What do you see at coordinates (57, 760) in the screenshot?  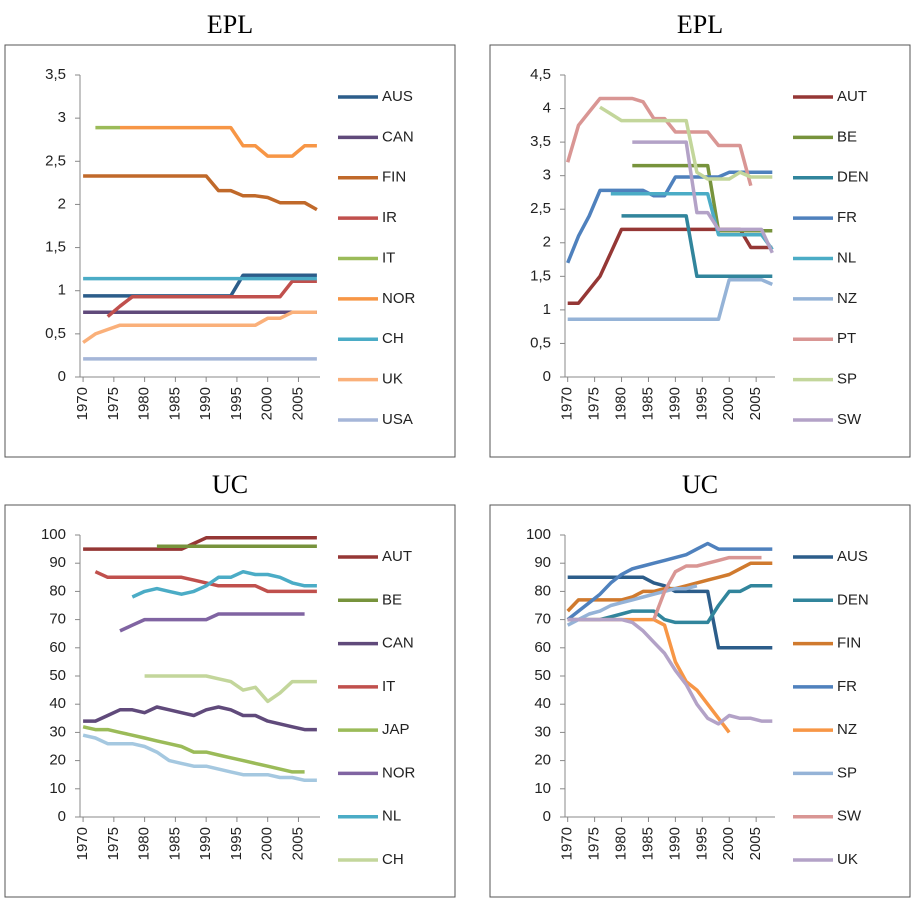 I see `y-tick-label: 20` at bounding box center [57, 760].